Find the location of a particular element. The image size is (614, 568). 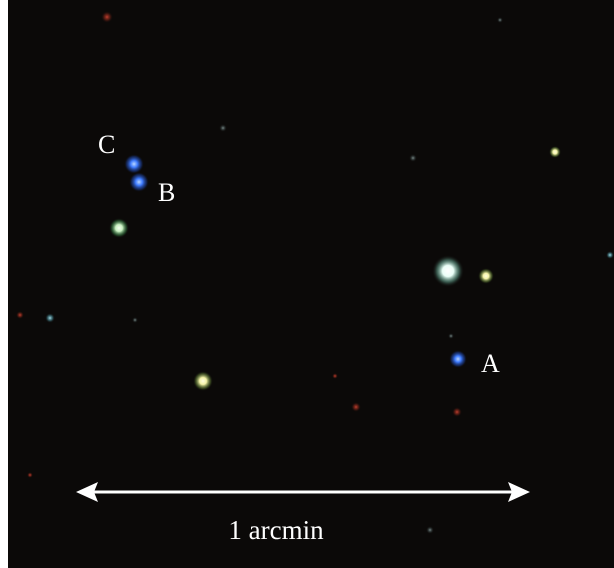

scale-bar-label: 1 arcmin is located at coordinates (276, 530).